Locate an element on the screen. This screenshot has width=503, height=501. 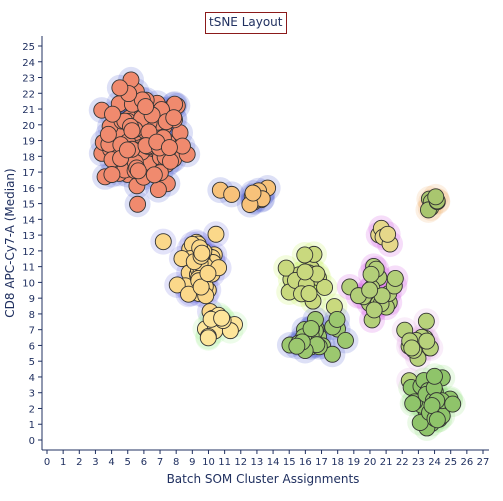
y-tick-label: 9 is located at coordinates (32, 299).